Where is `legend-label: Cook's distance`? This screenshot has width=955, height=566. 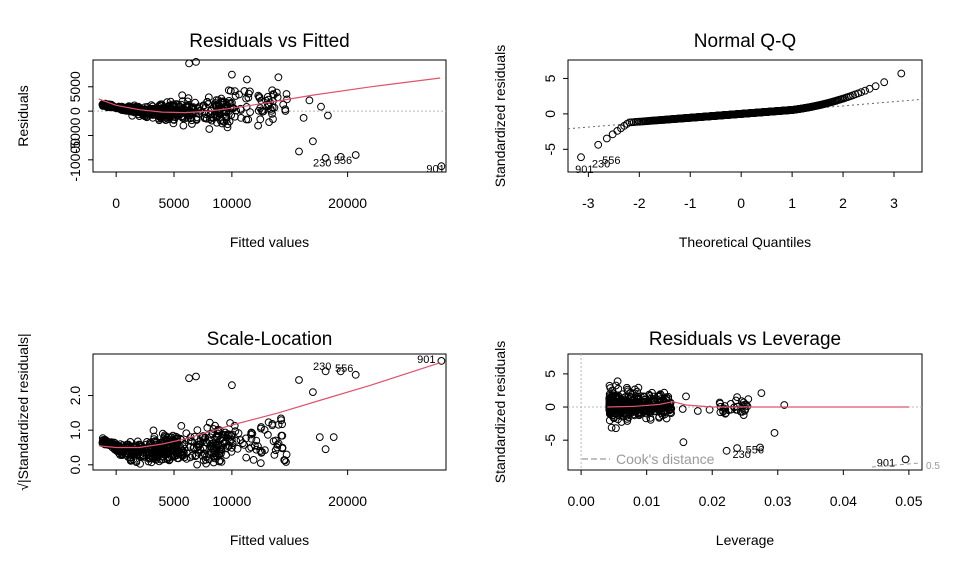 legend-label: Cook's distance is located at coordinates (665, 459).